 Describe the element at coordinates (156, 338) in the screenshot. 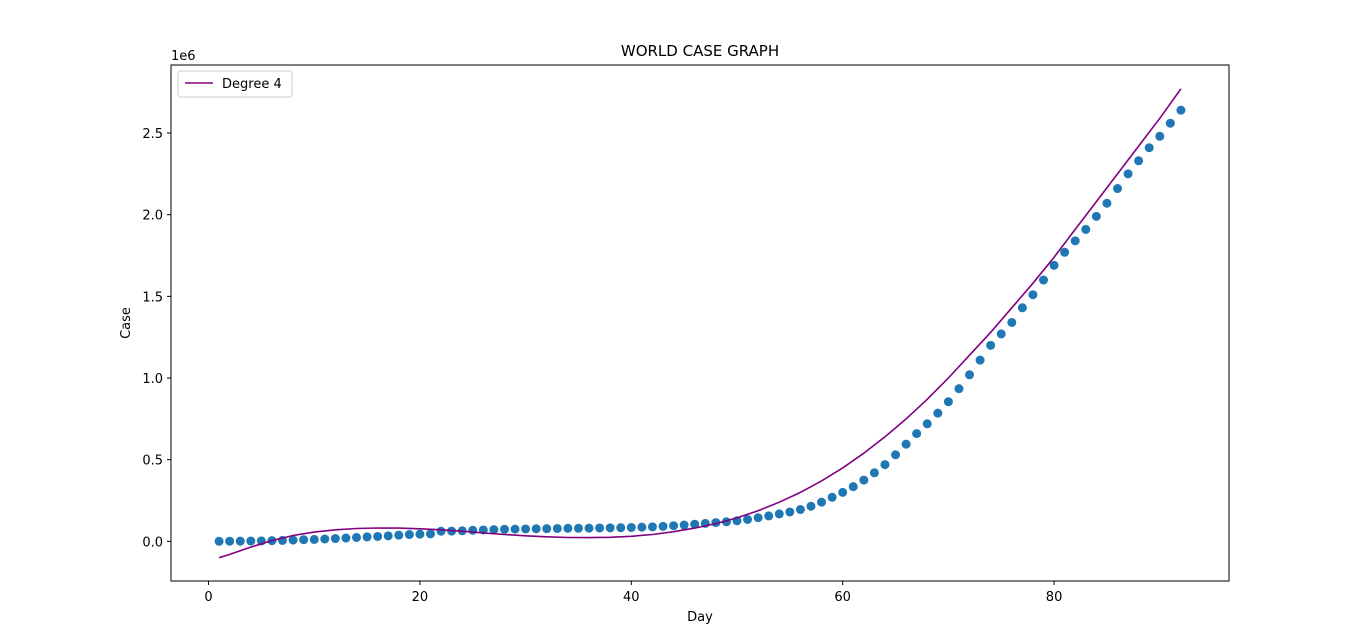

I see `y-axis: 0.0 0.5 1.0 1.5 2.0 2.5` at that location.